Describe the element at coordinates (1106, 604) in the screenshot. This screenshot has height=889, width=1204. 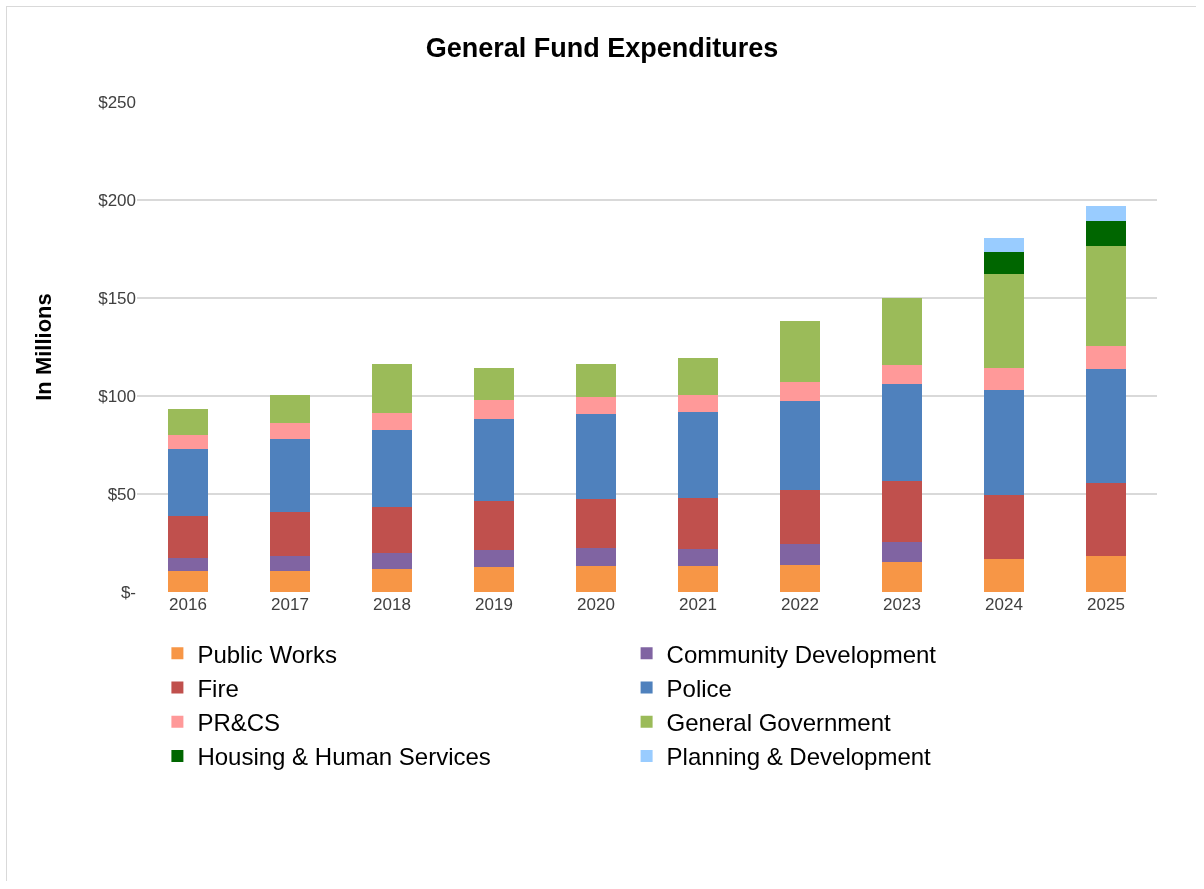
I see `x-tick-label: 2025` at that location.